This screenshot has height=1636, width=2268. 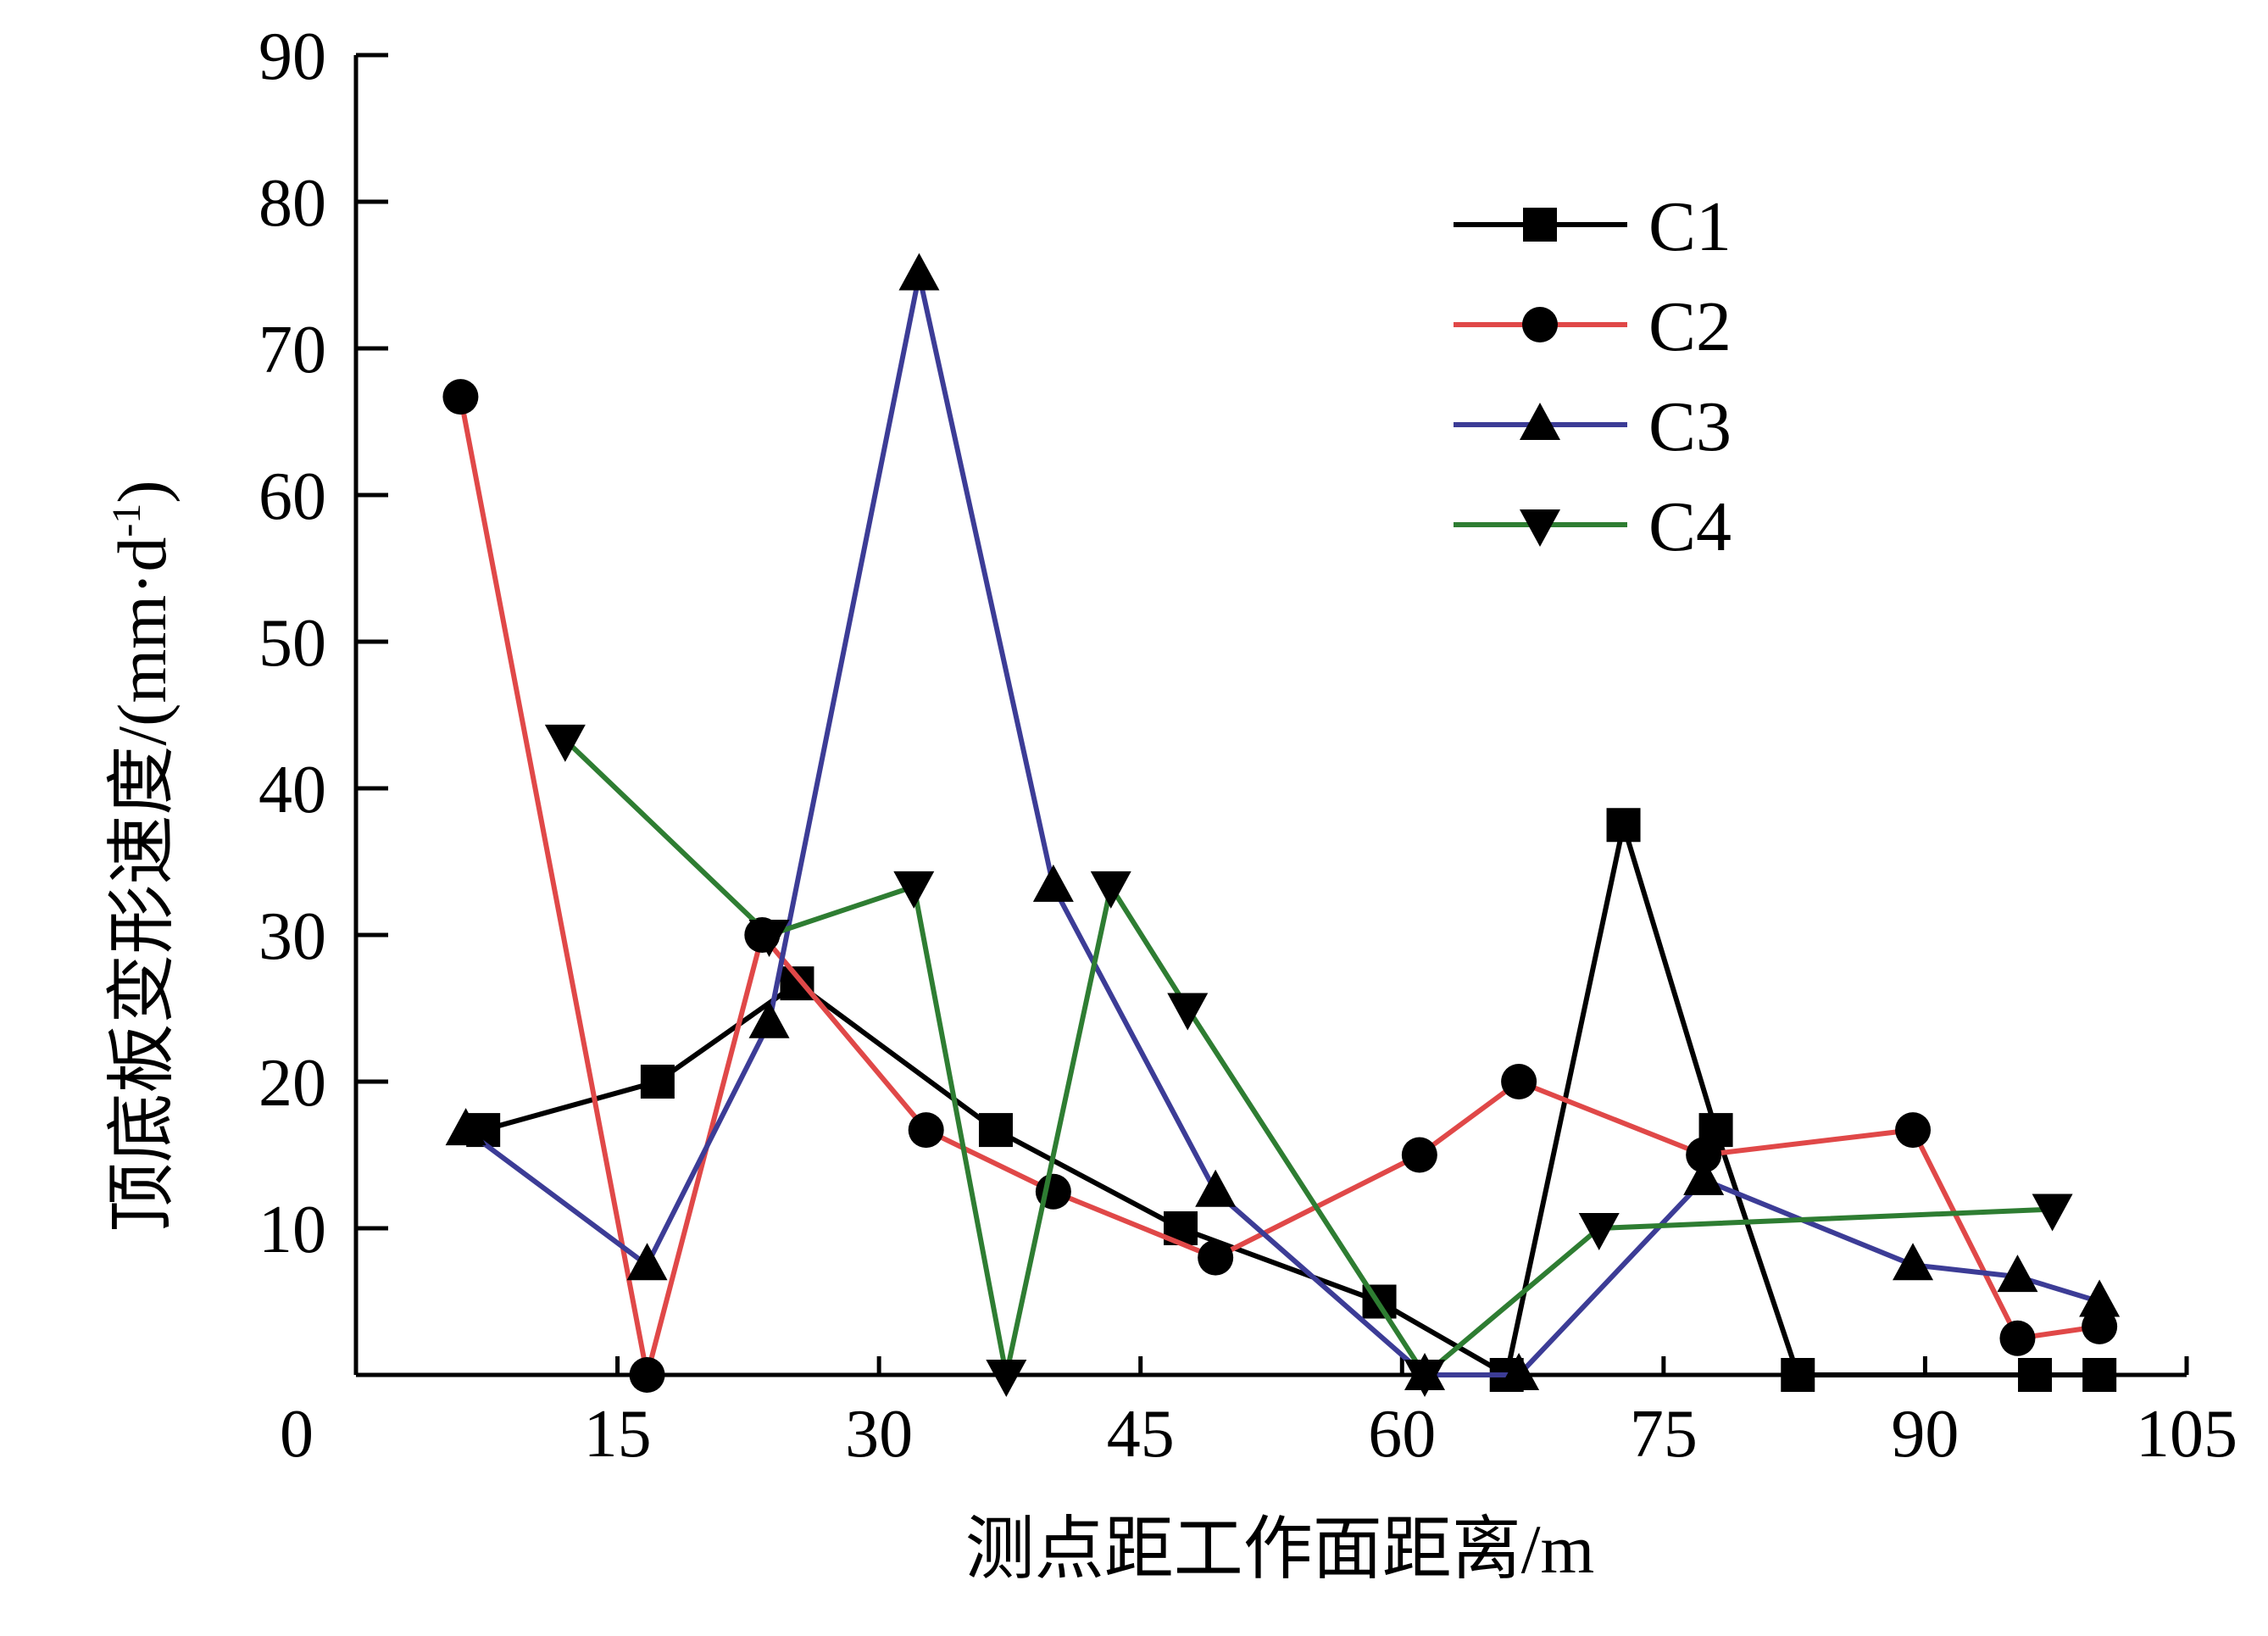 I want to click on x-tick-label: 30, so click(x=879, y=1434).